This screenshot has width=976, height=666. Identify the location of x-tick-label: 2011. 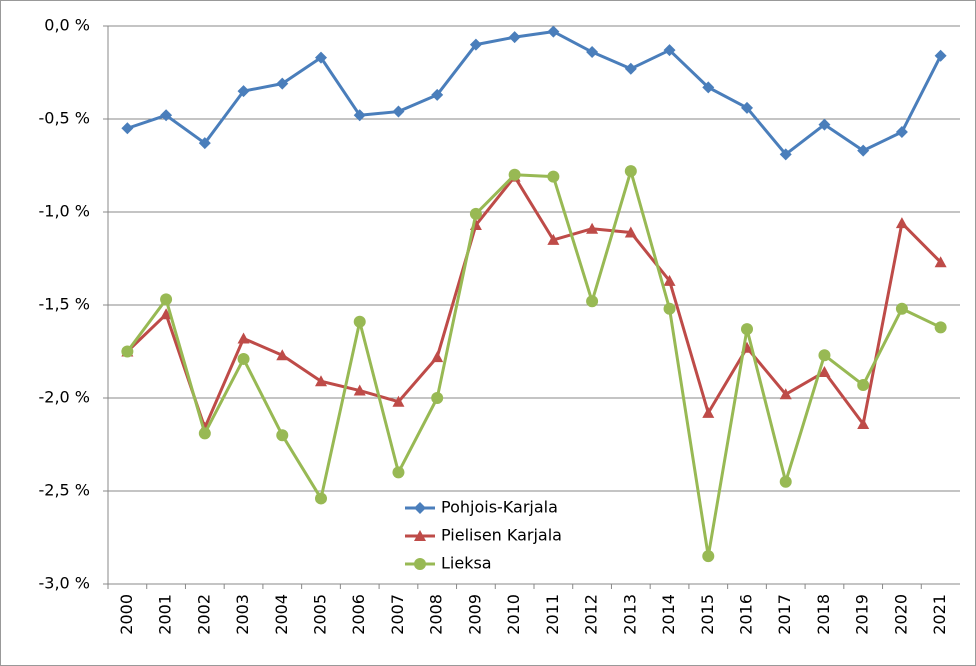
(552, 614).